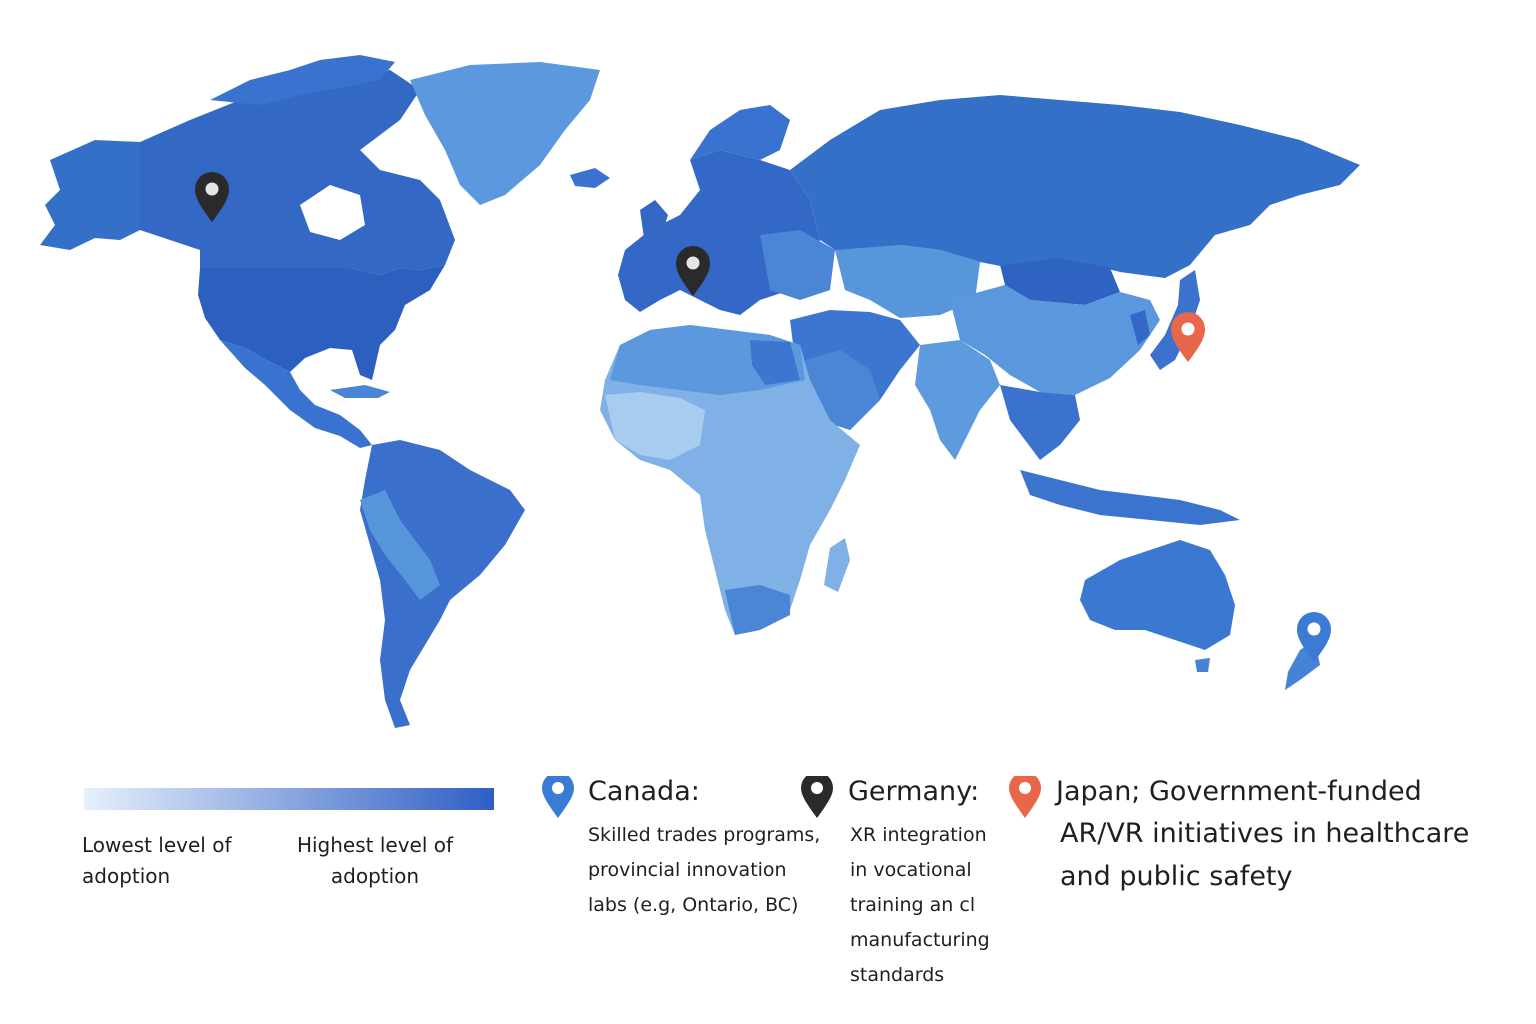  Describe the element at coordinates (558, 797) in the screenshot. I see `canada-callout-pin-icon` at that location.